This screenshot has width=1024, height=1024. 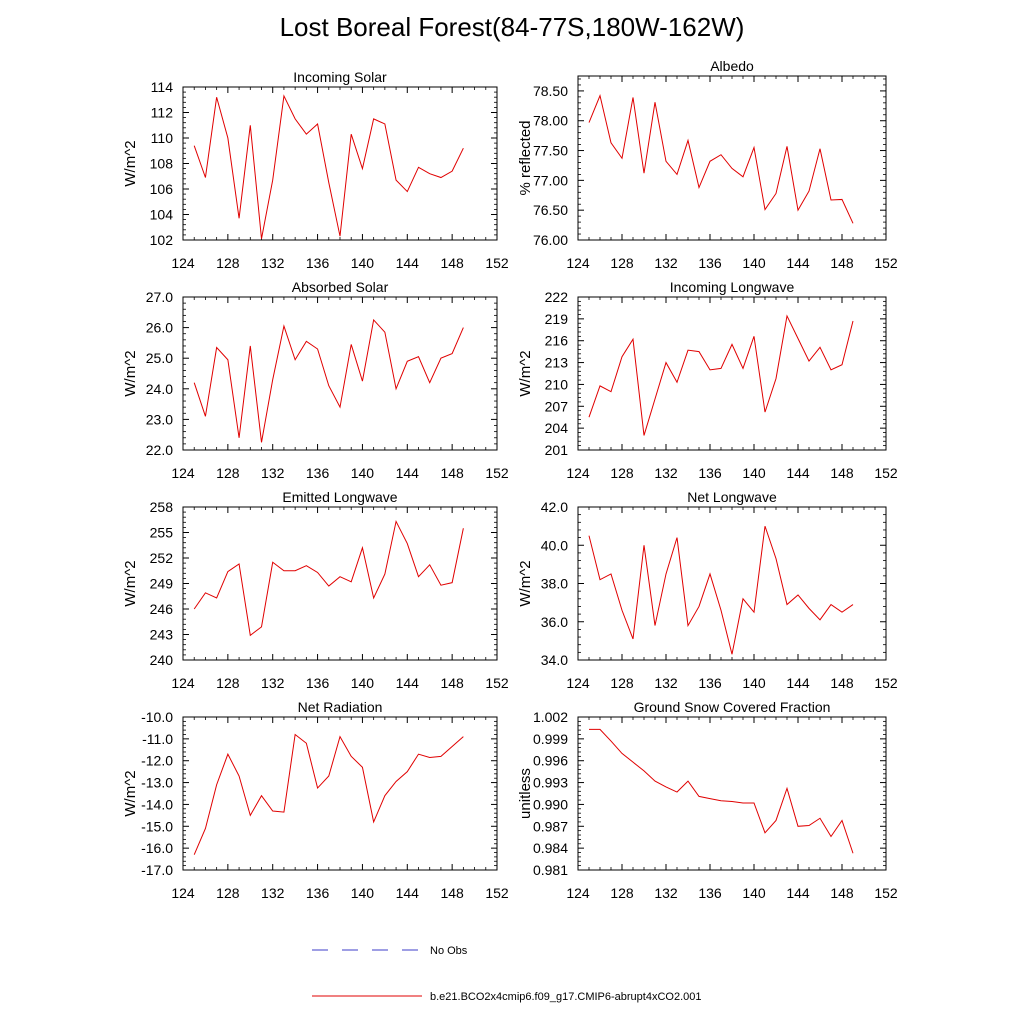 What do you see at coordinates (162, 113) in the screenshot?
I see `y-tick-label: 112` at bounding box center [162, 113].